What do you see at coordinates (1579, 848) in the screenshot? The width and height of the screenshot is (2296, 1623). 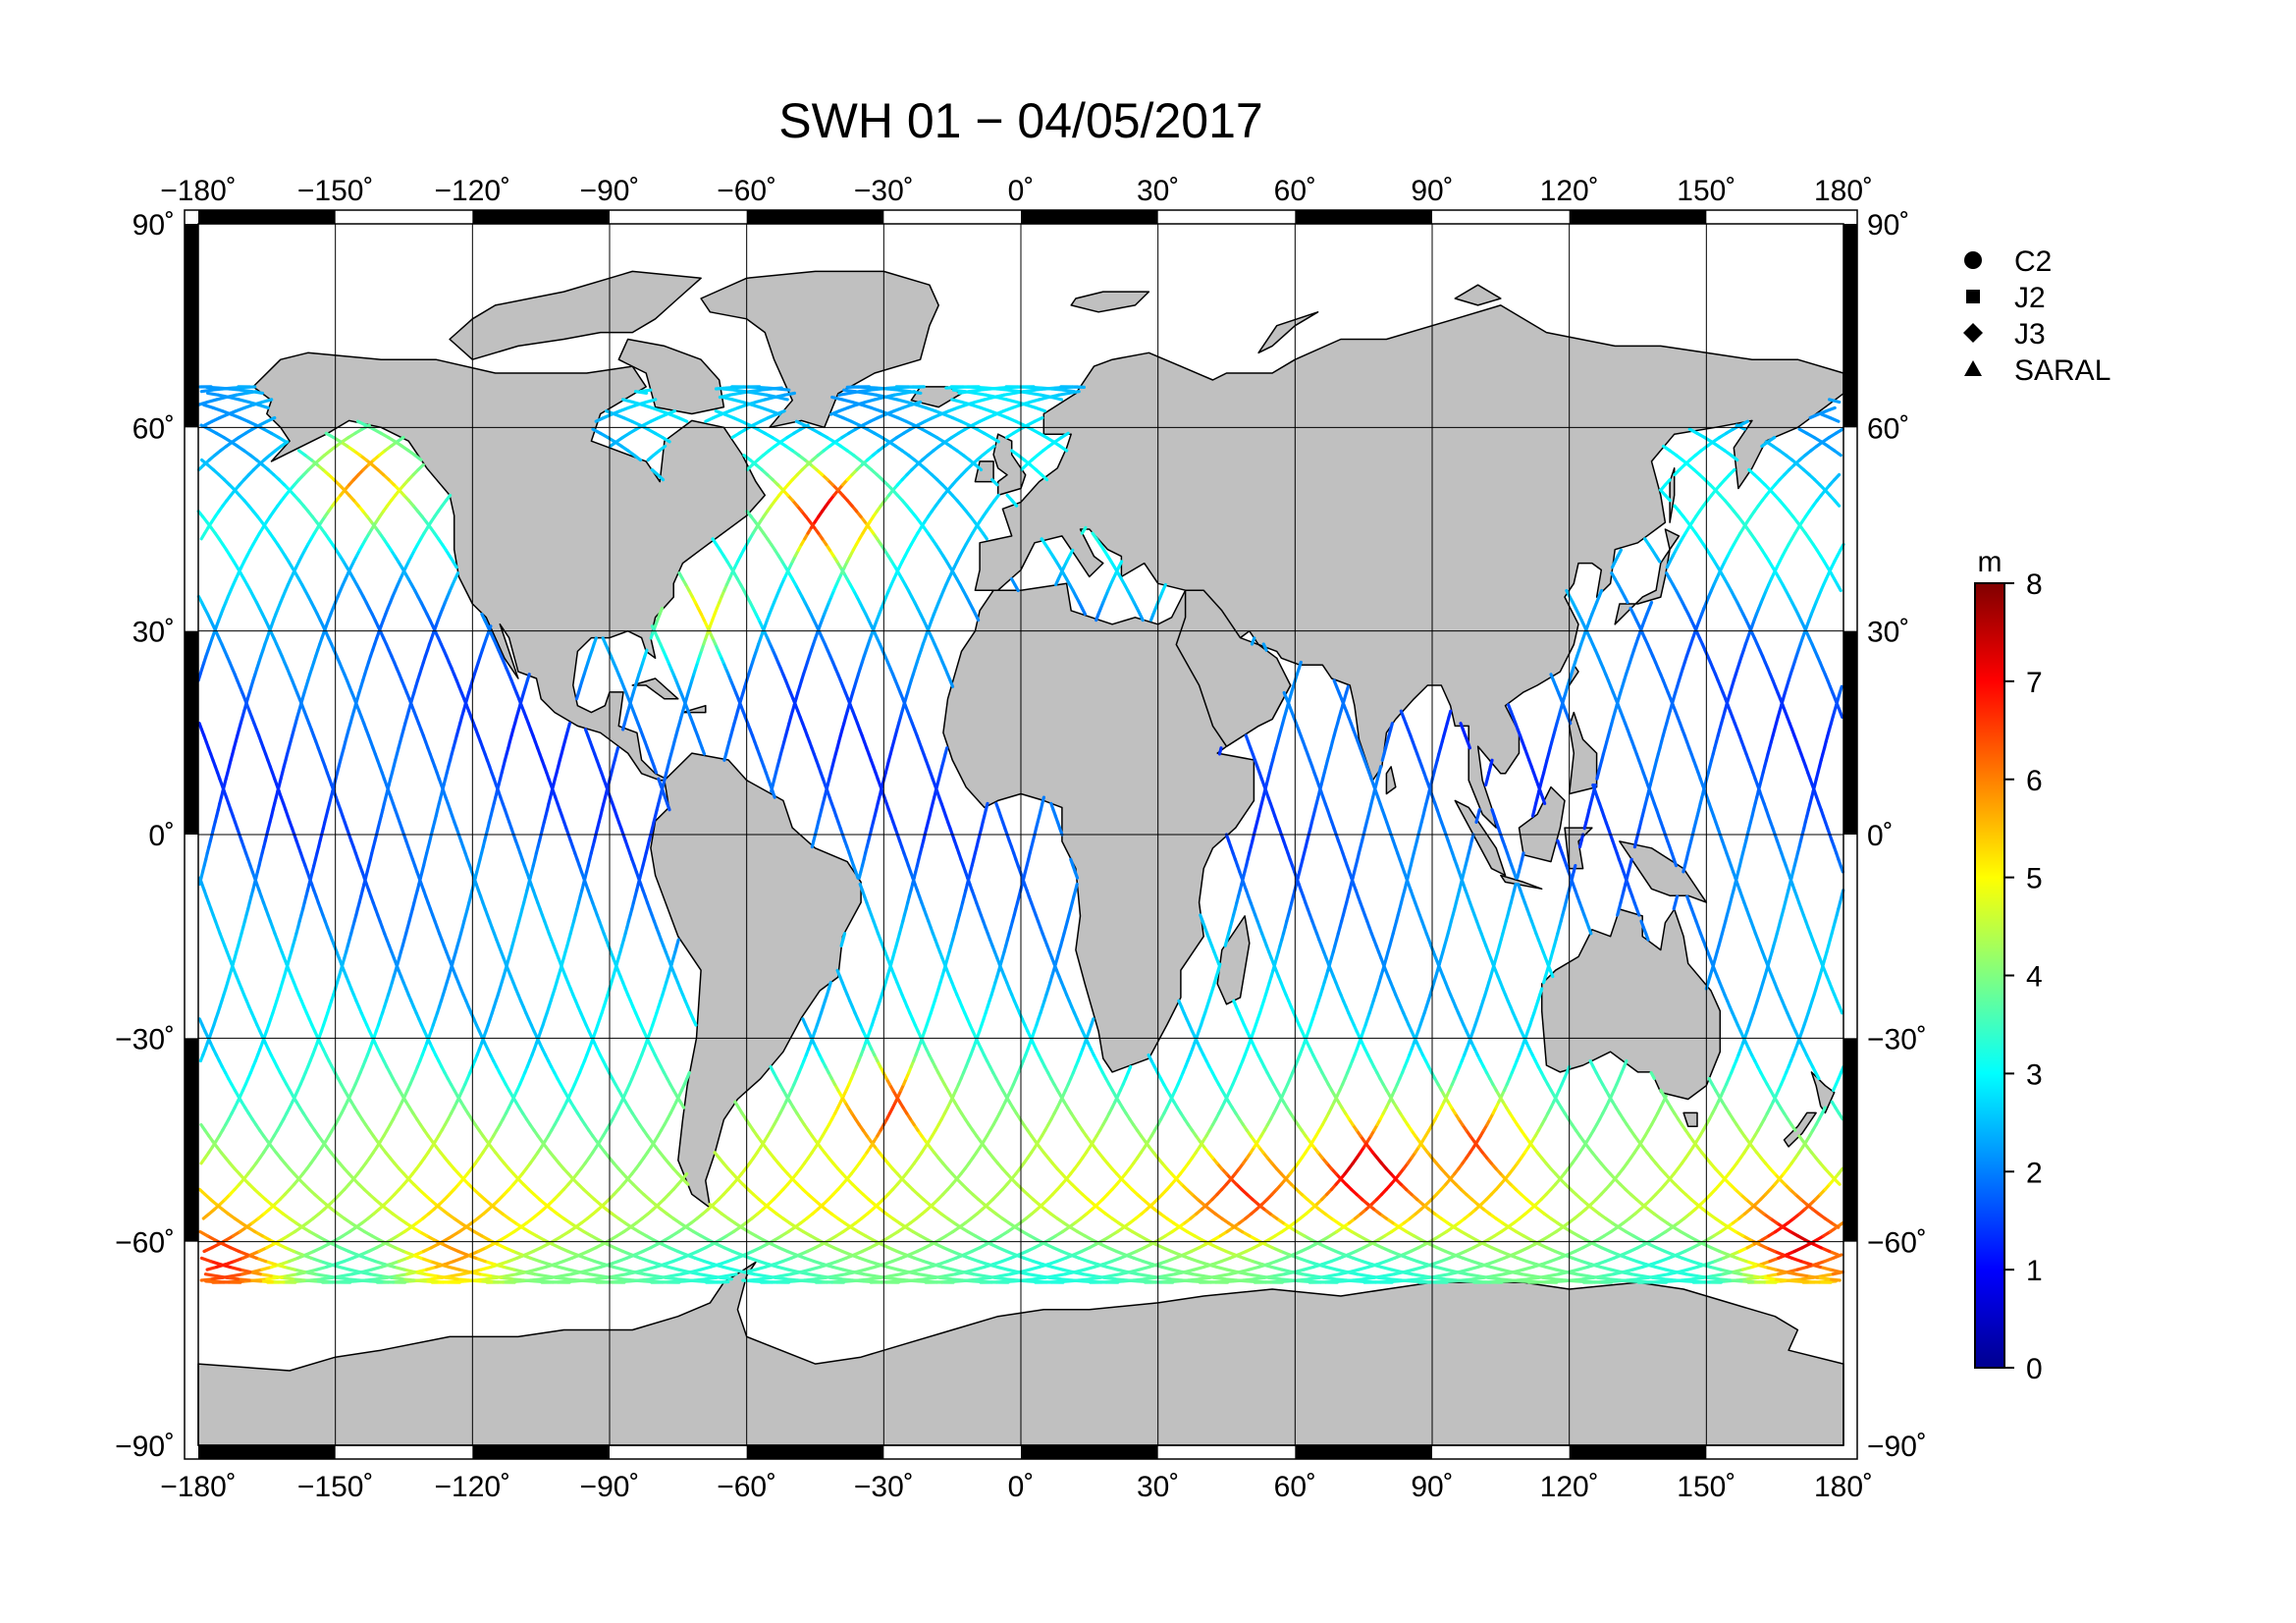 I see `landmass-sulawesi` at bounding box center [1579, 848].